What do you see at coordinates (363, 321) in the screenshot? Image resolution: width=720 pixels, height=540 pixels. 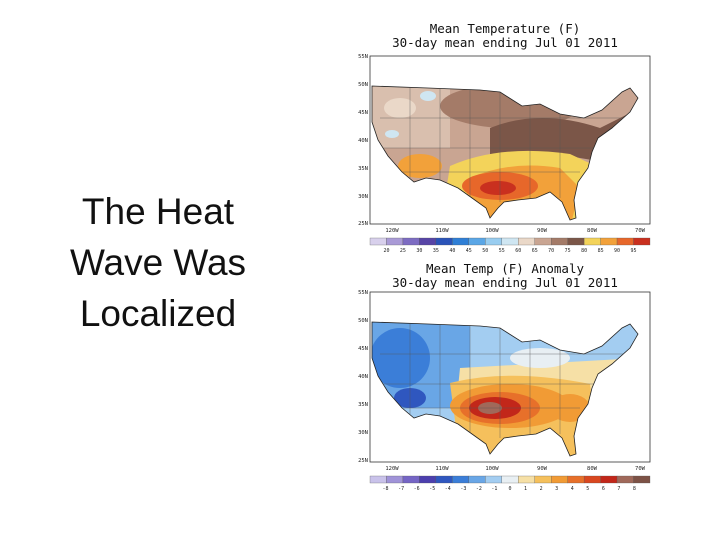 I see `map2-lat-label: 50N` at bounding box center [363, 321].